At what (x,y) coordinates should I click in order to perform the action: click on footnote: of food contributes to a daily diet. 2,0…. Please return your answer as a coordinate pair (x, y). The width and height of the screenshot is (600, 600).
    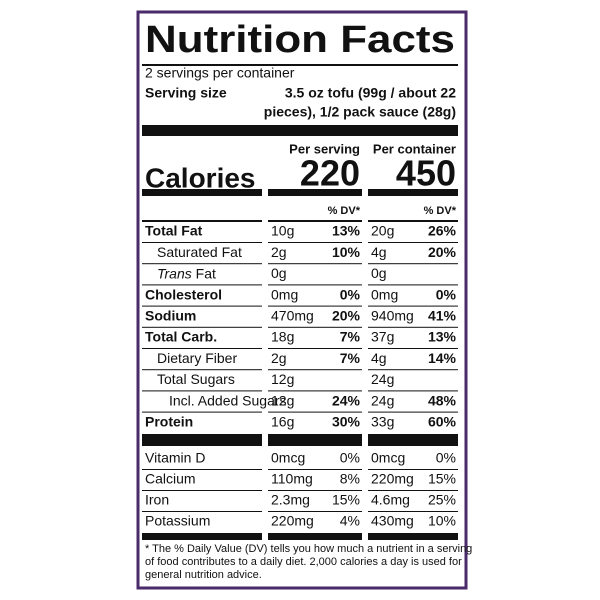
    Looking at the image, I should click on (303, 562).